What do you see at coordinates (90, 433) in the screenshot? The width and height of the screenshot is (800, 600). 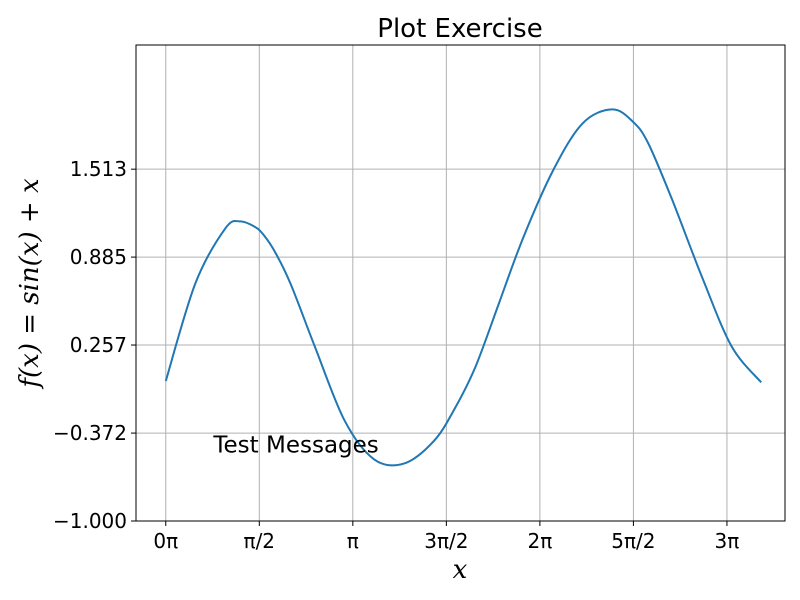 I see `y-tick-label: −0.372` at bounding box center [90, 433].